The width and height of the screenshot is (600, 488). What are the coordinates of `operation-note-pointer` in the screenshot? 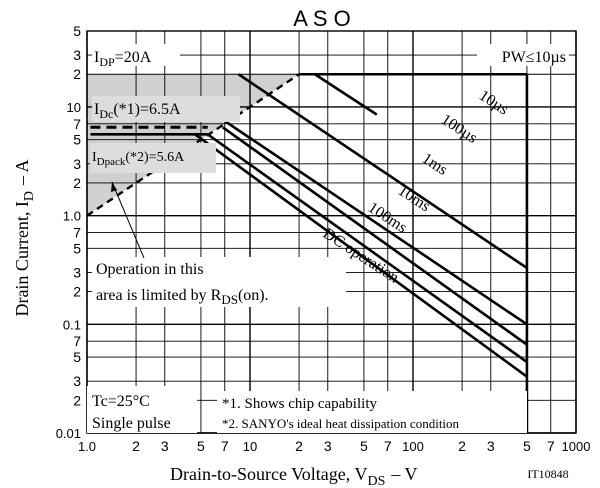 It's located at (128, 220).